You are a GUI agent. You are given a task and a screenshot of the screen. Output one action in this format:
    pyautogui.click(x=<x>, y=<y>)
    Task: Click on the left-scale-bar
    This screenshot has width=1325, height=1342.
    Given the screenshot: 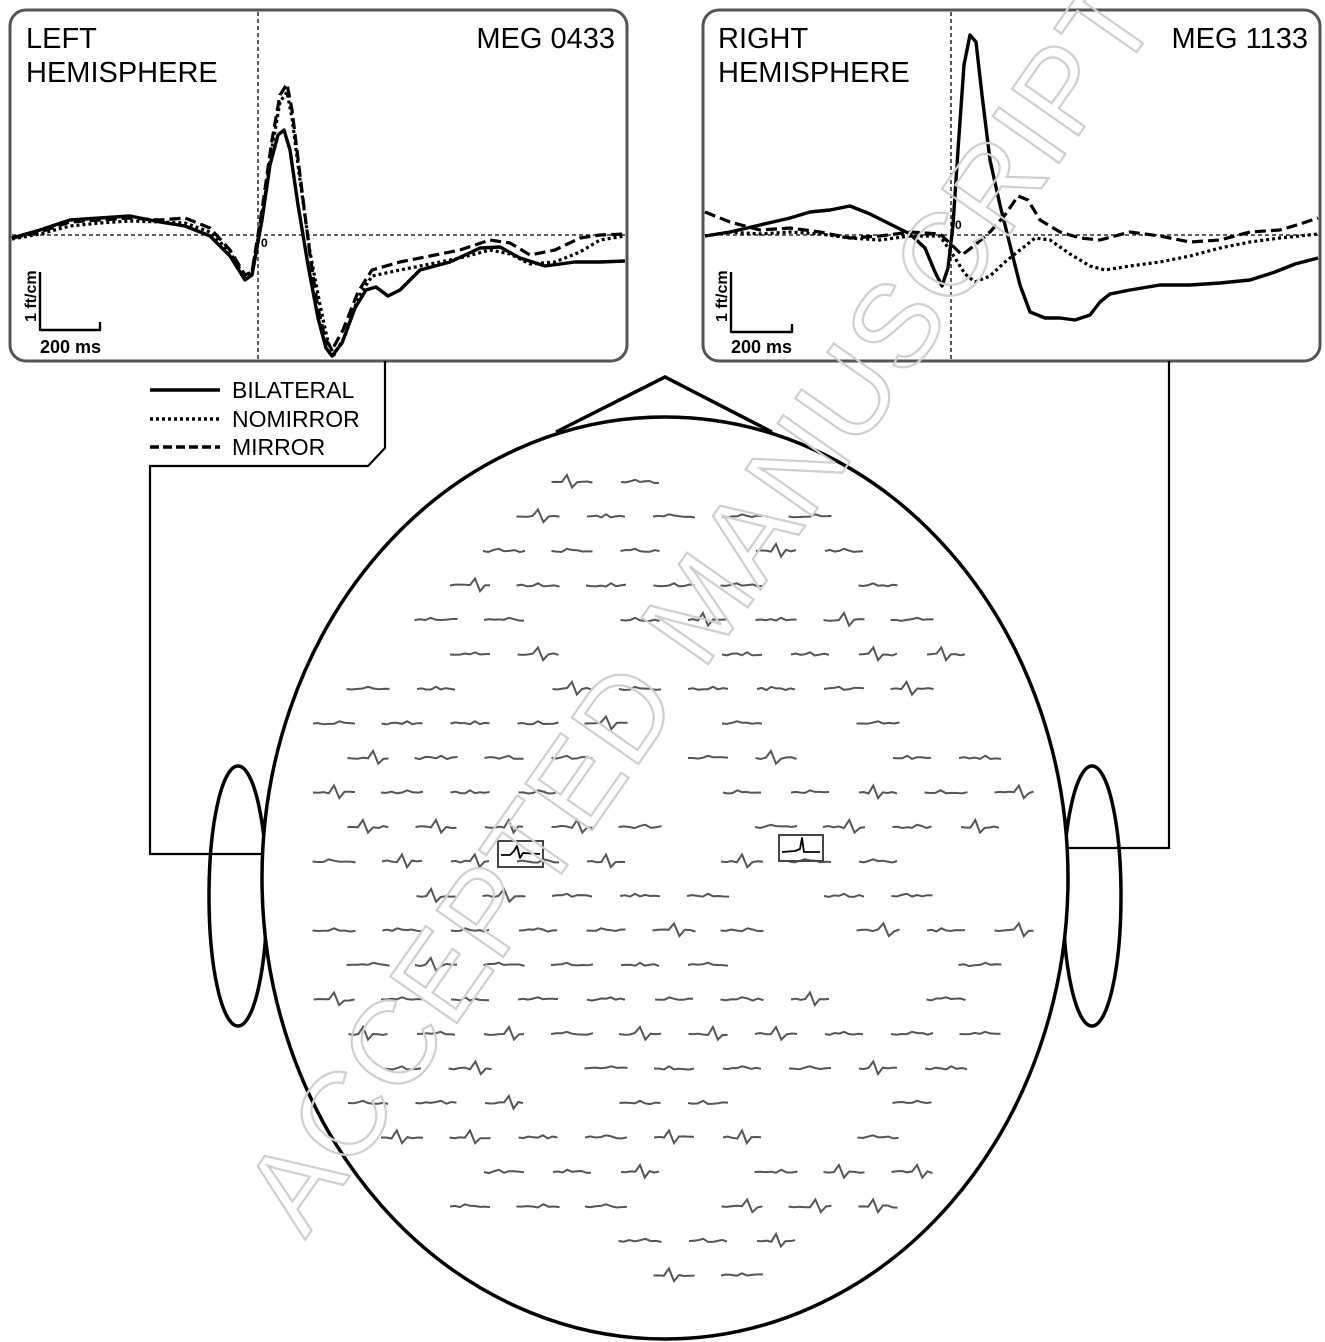 What is the action you would take?
    pyautogui.click(x=70, y=302)
    